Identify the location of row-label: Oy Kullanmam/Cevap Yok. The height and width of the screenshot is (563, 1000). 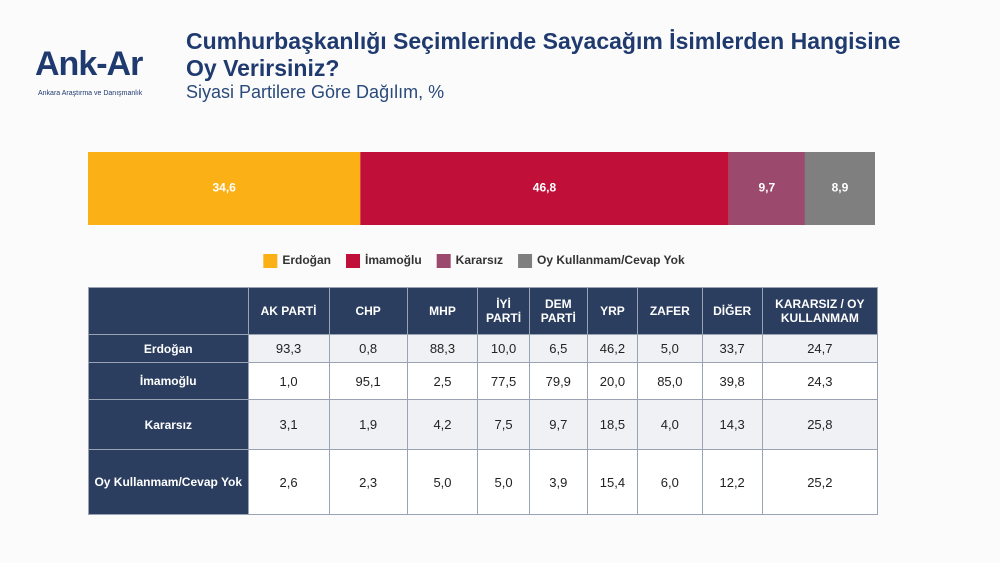
(168, 482).